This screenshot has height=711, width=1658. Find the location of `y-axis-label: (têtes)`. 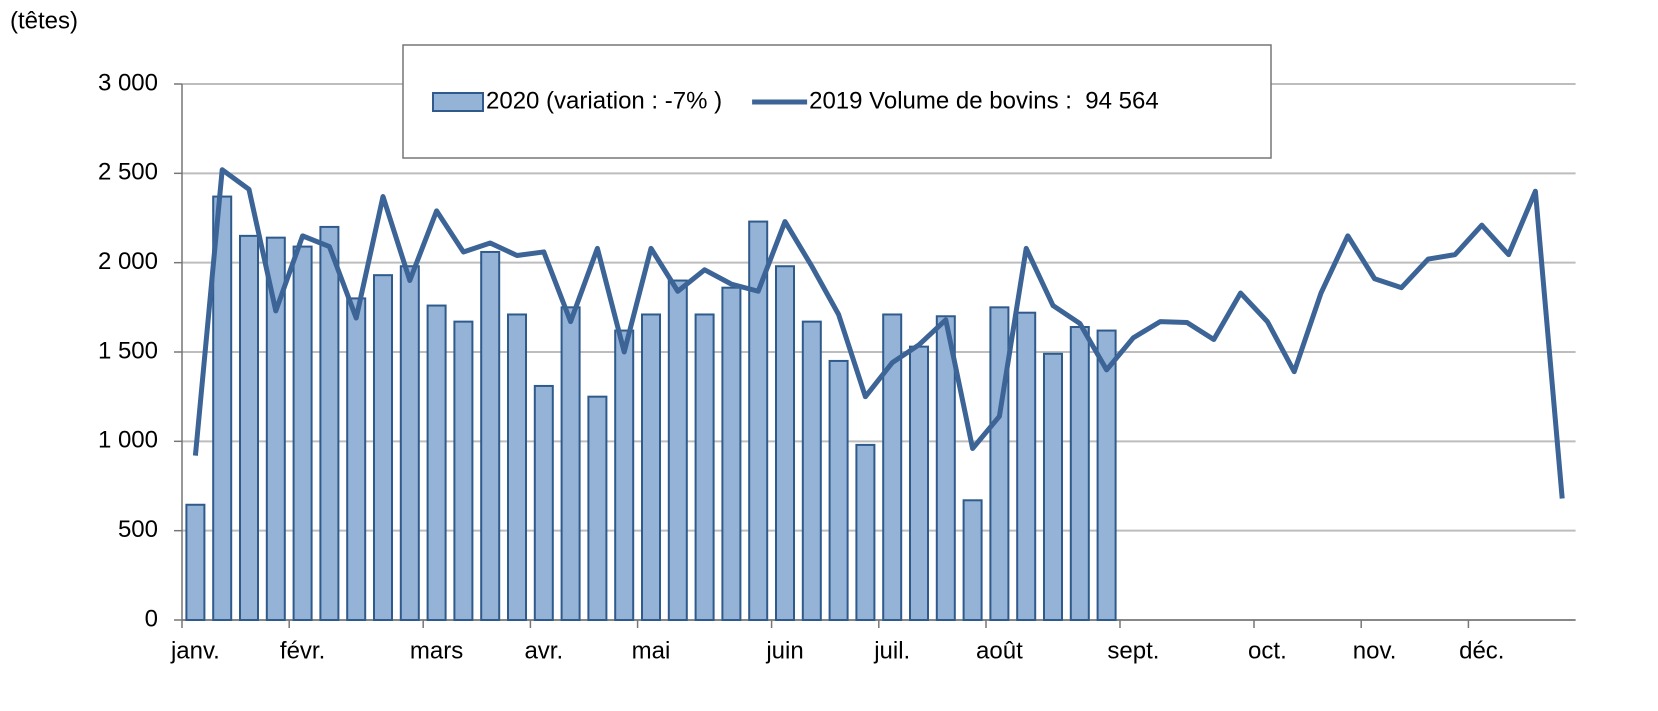

y-axis-label: (têtes) is located at coordinates (44, 20).